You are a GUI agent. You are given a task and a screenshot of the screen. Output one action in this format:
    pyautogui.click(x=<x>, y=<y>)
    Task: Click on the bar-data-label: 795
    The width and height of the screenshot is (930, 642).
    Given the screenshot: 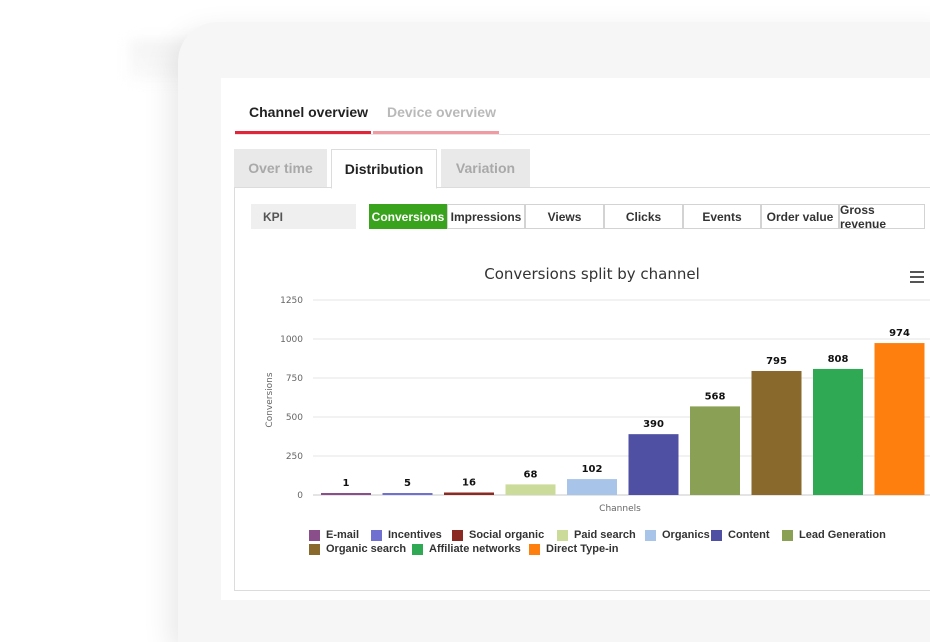 What is the action you would take?
    pyautogui.click(x=776, y=361)
    